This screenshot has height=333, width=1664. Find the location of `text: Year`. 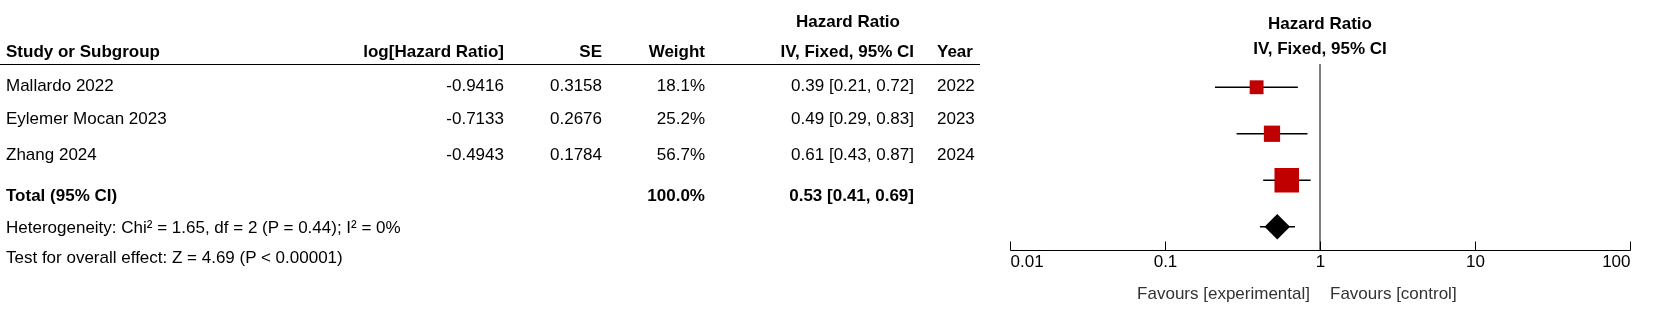

text: Year is located at coordinates (955, 52).